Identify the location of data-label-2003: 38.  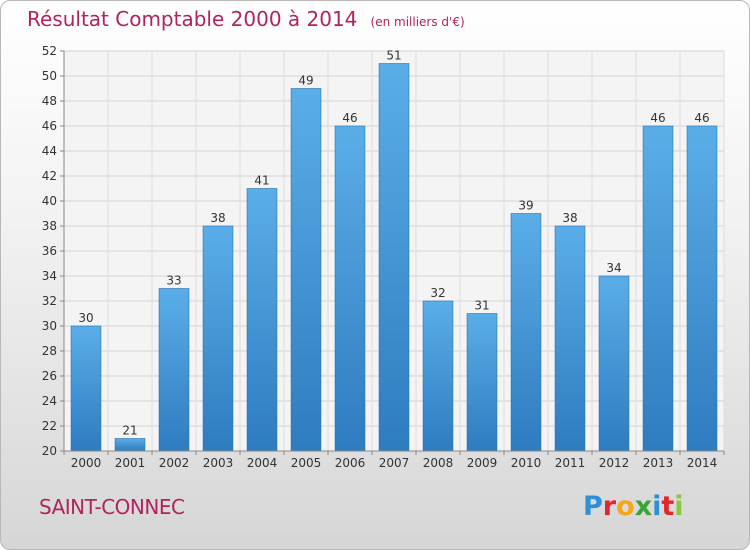
(217, 218).